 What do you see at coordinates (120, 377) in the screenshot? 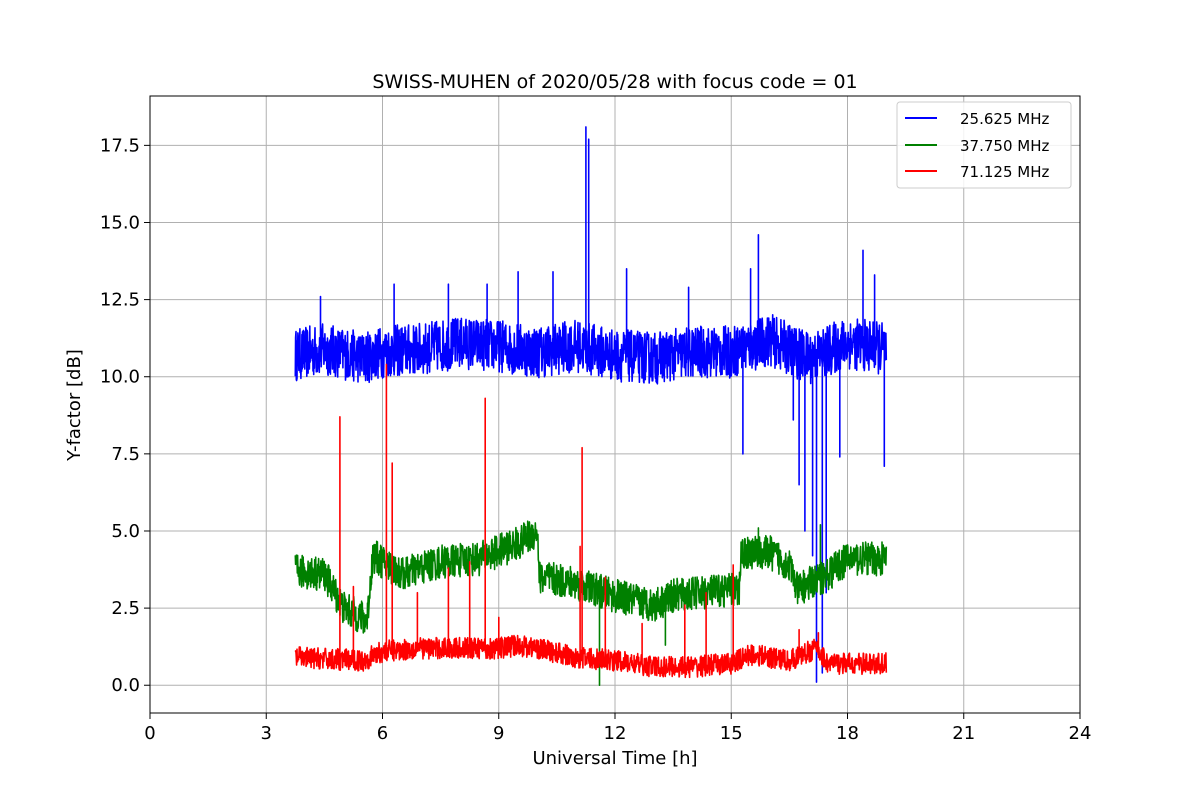
I see `y-tick-label: 10.0` at bounding box center [120, 377].